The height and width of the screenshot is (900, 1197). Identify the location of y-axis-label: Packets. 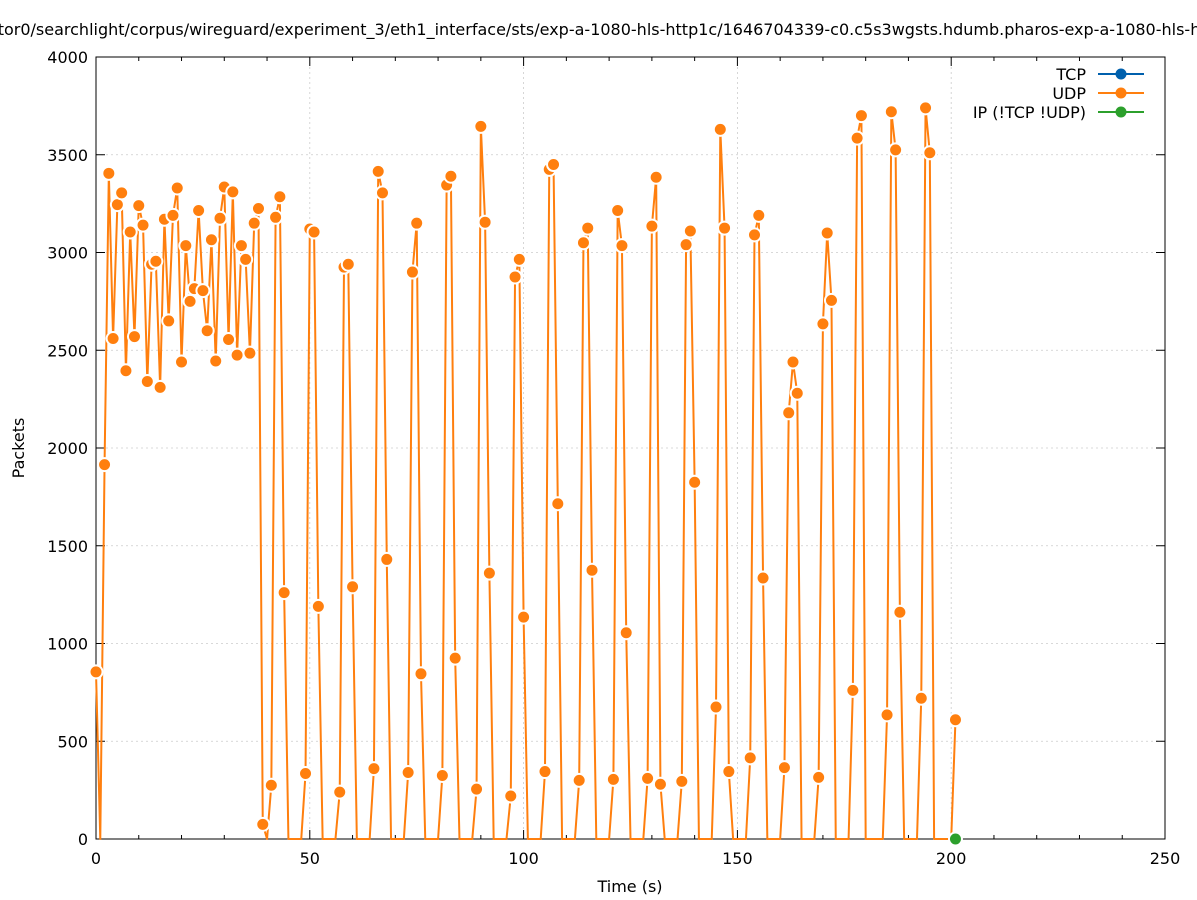
(18, 448).